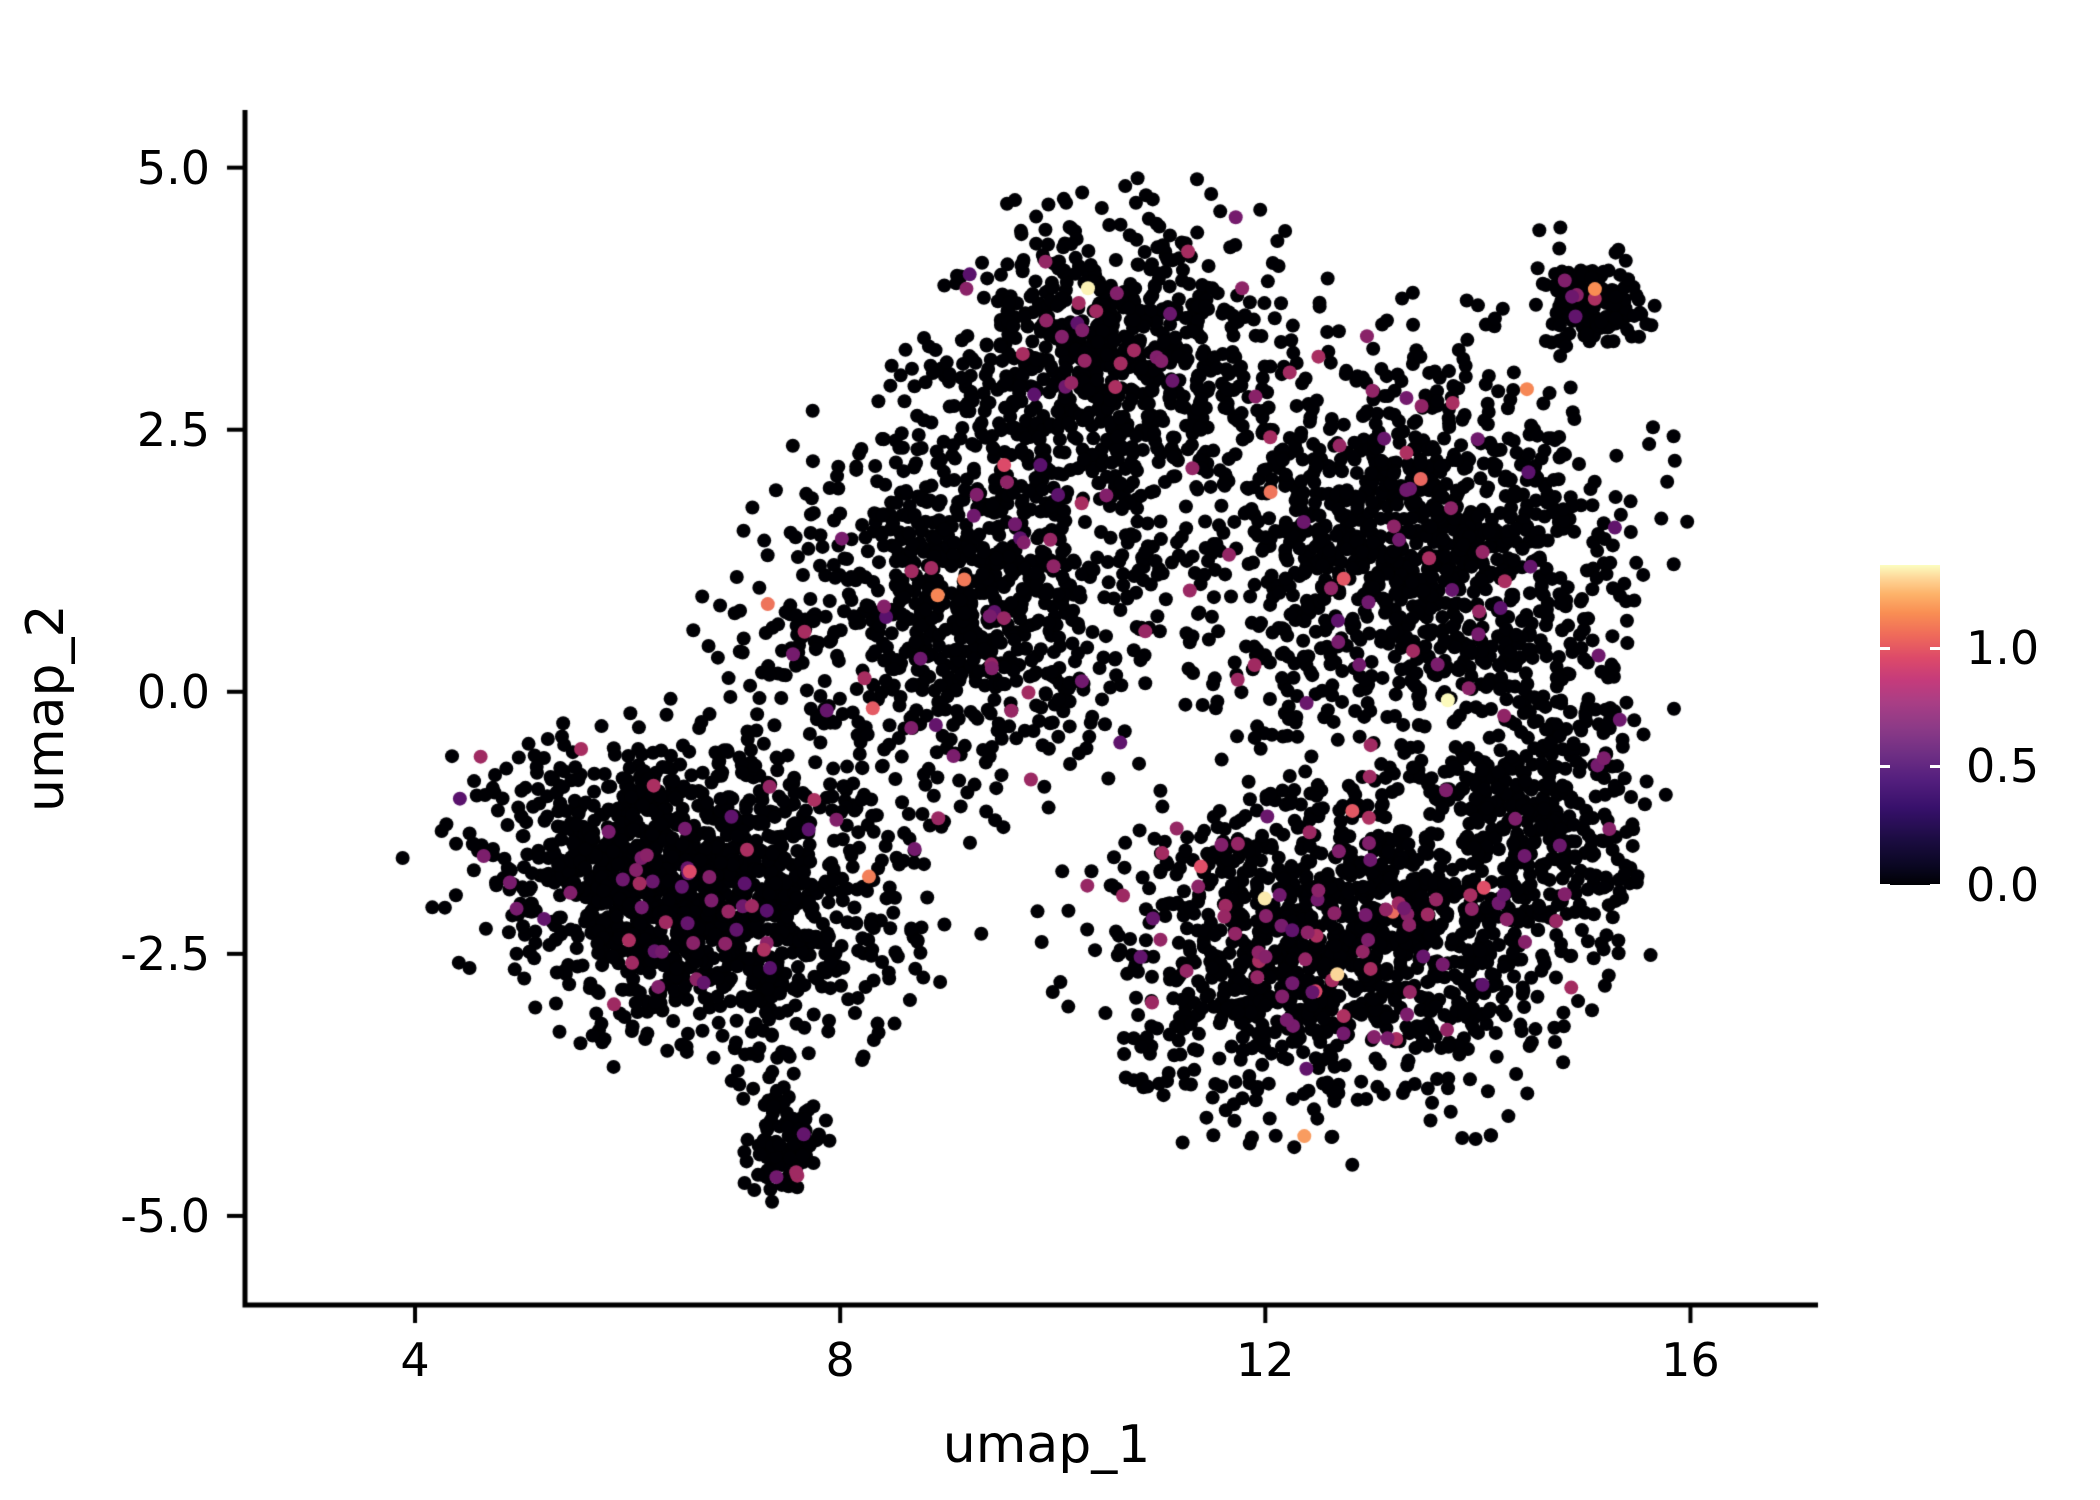  What do you see at coordinates (1935, 885) in the screenshot?
I see `colorbar-tick-mark-0_0-right` at bounding box center [1935, 885].